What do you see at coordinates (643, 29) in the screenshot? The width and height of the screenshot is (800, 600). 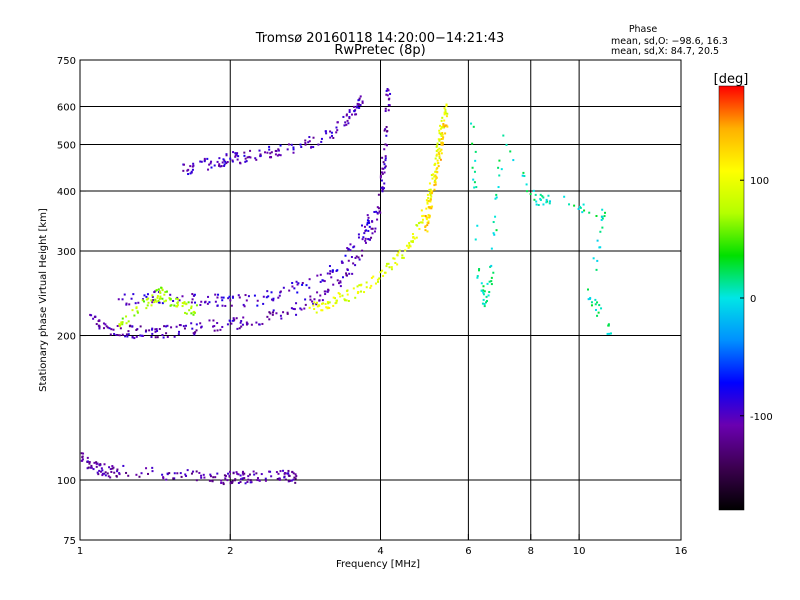 I see `stats-heading: Phase` at bounding box center [643, 29].